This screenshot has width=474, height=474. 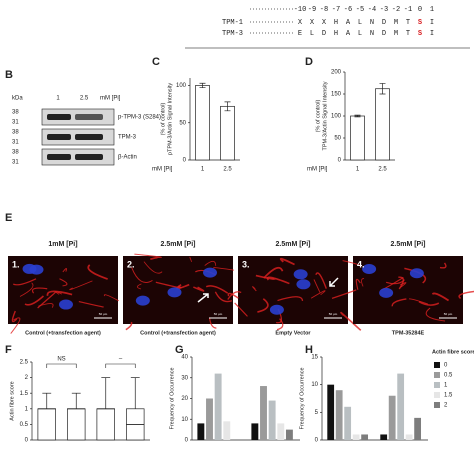 I want to click on residue: X, so click(x=324, y=23).